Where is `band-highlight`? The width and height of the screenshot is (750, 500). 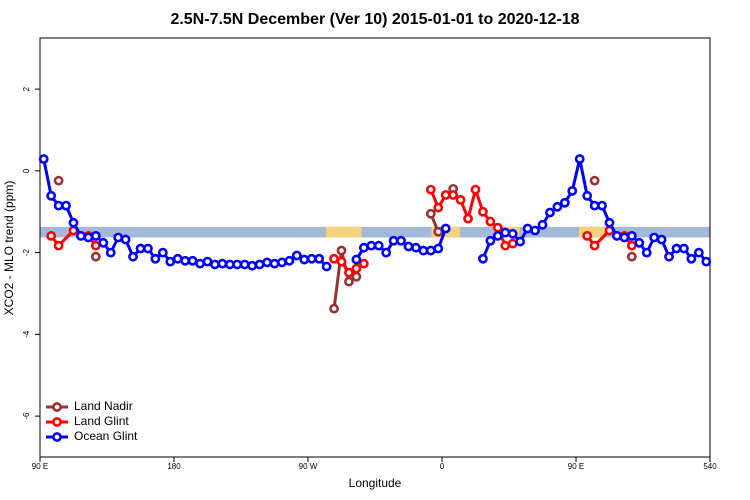 band-highlight is located at coordinates (592, 232).